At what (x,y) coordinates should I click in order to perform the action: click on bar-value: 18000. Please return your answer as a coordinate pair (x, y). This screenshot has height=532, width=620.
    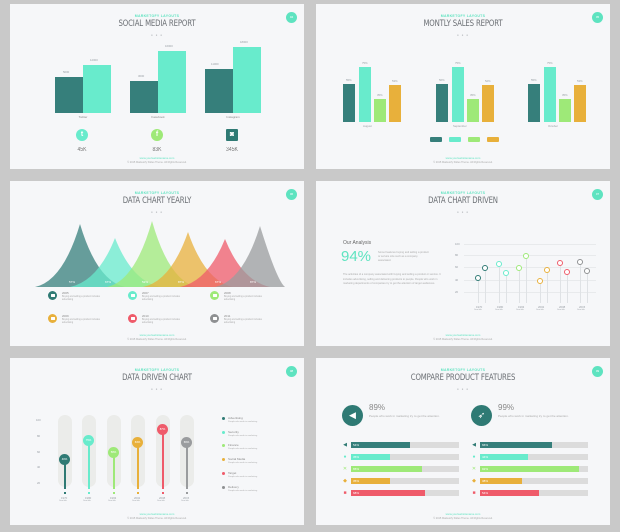
    Looking at the image, I should click on (244, 42).